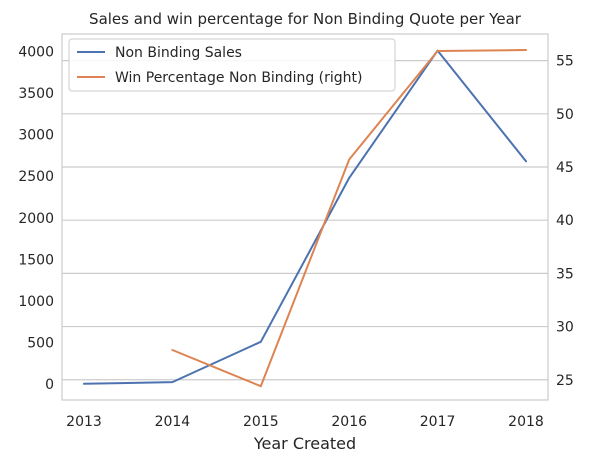 This screenshot has width=600, height=463. I want to click on y-tick-label: 1000, so click(36, 302).